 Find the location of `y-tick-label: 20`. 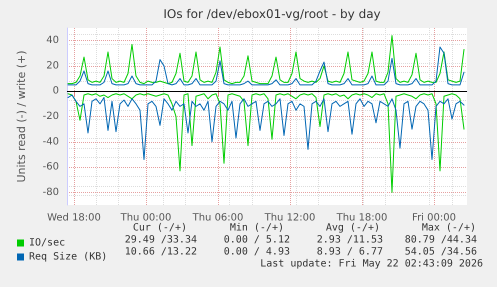

y-tick-label: 20 is located at coordinates (52, 66).